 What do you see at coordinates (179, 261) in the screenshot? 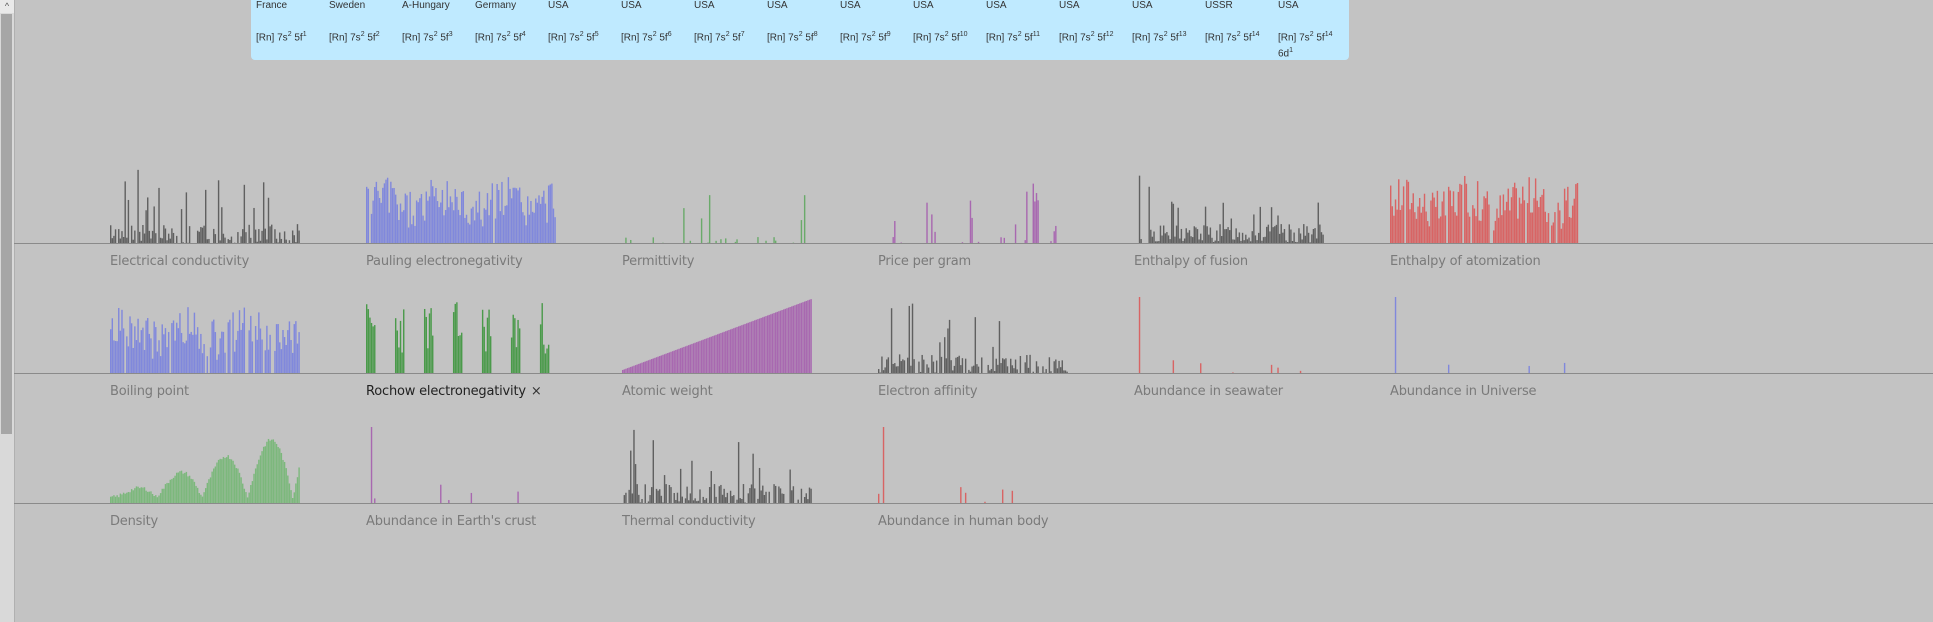
I see `property-label: Electrical conductivity` at bounding box center [179, 261].